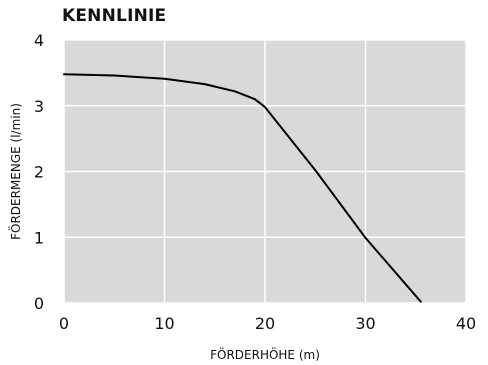 The width and height of the screenshot is (488, 365). I want to click on x-tick-label: 0, so click(64, 323).